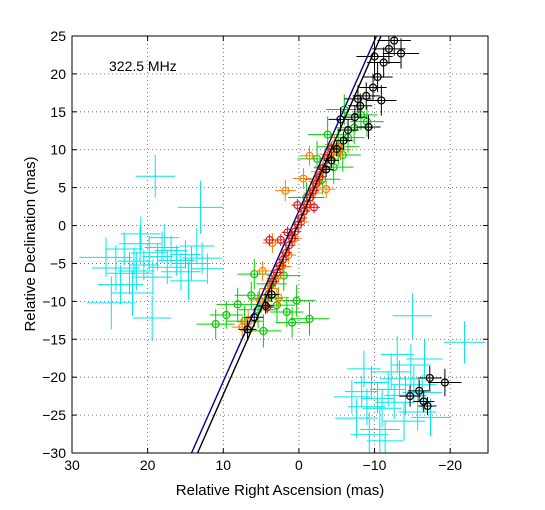 This screenshot has height=510, width=545. I want to click on y-tick-label: 0, so click(62, 226).